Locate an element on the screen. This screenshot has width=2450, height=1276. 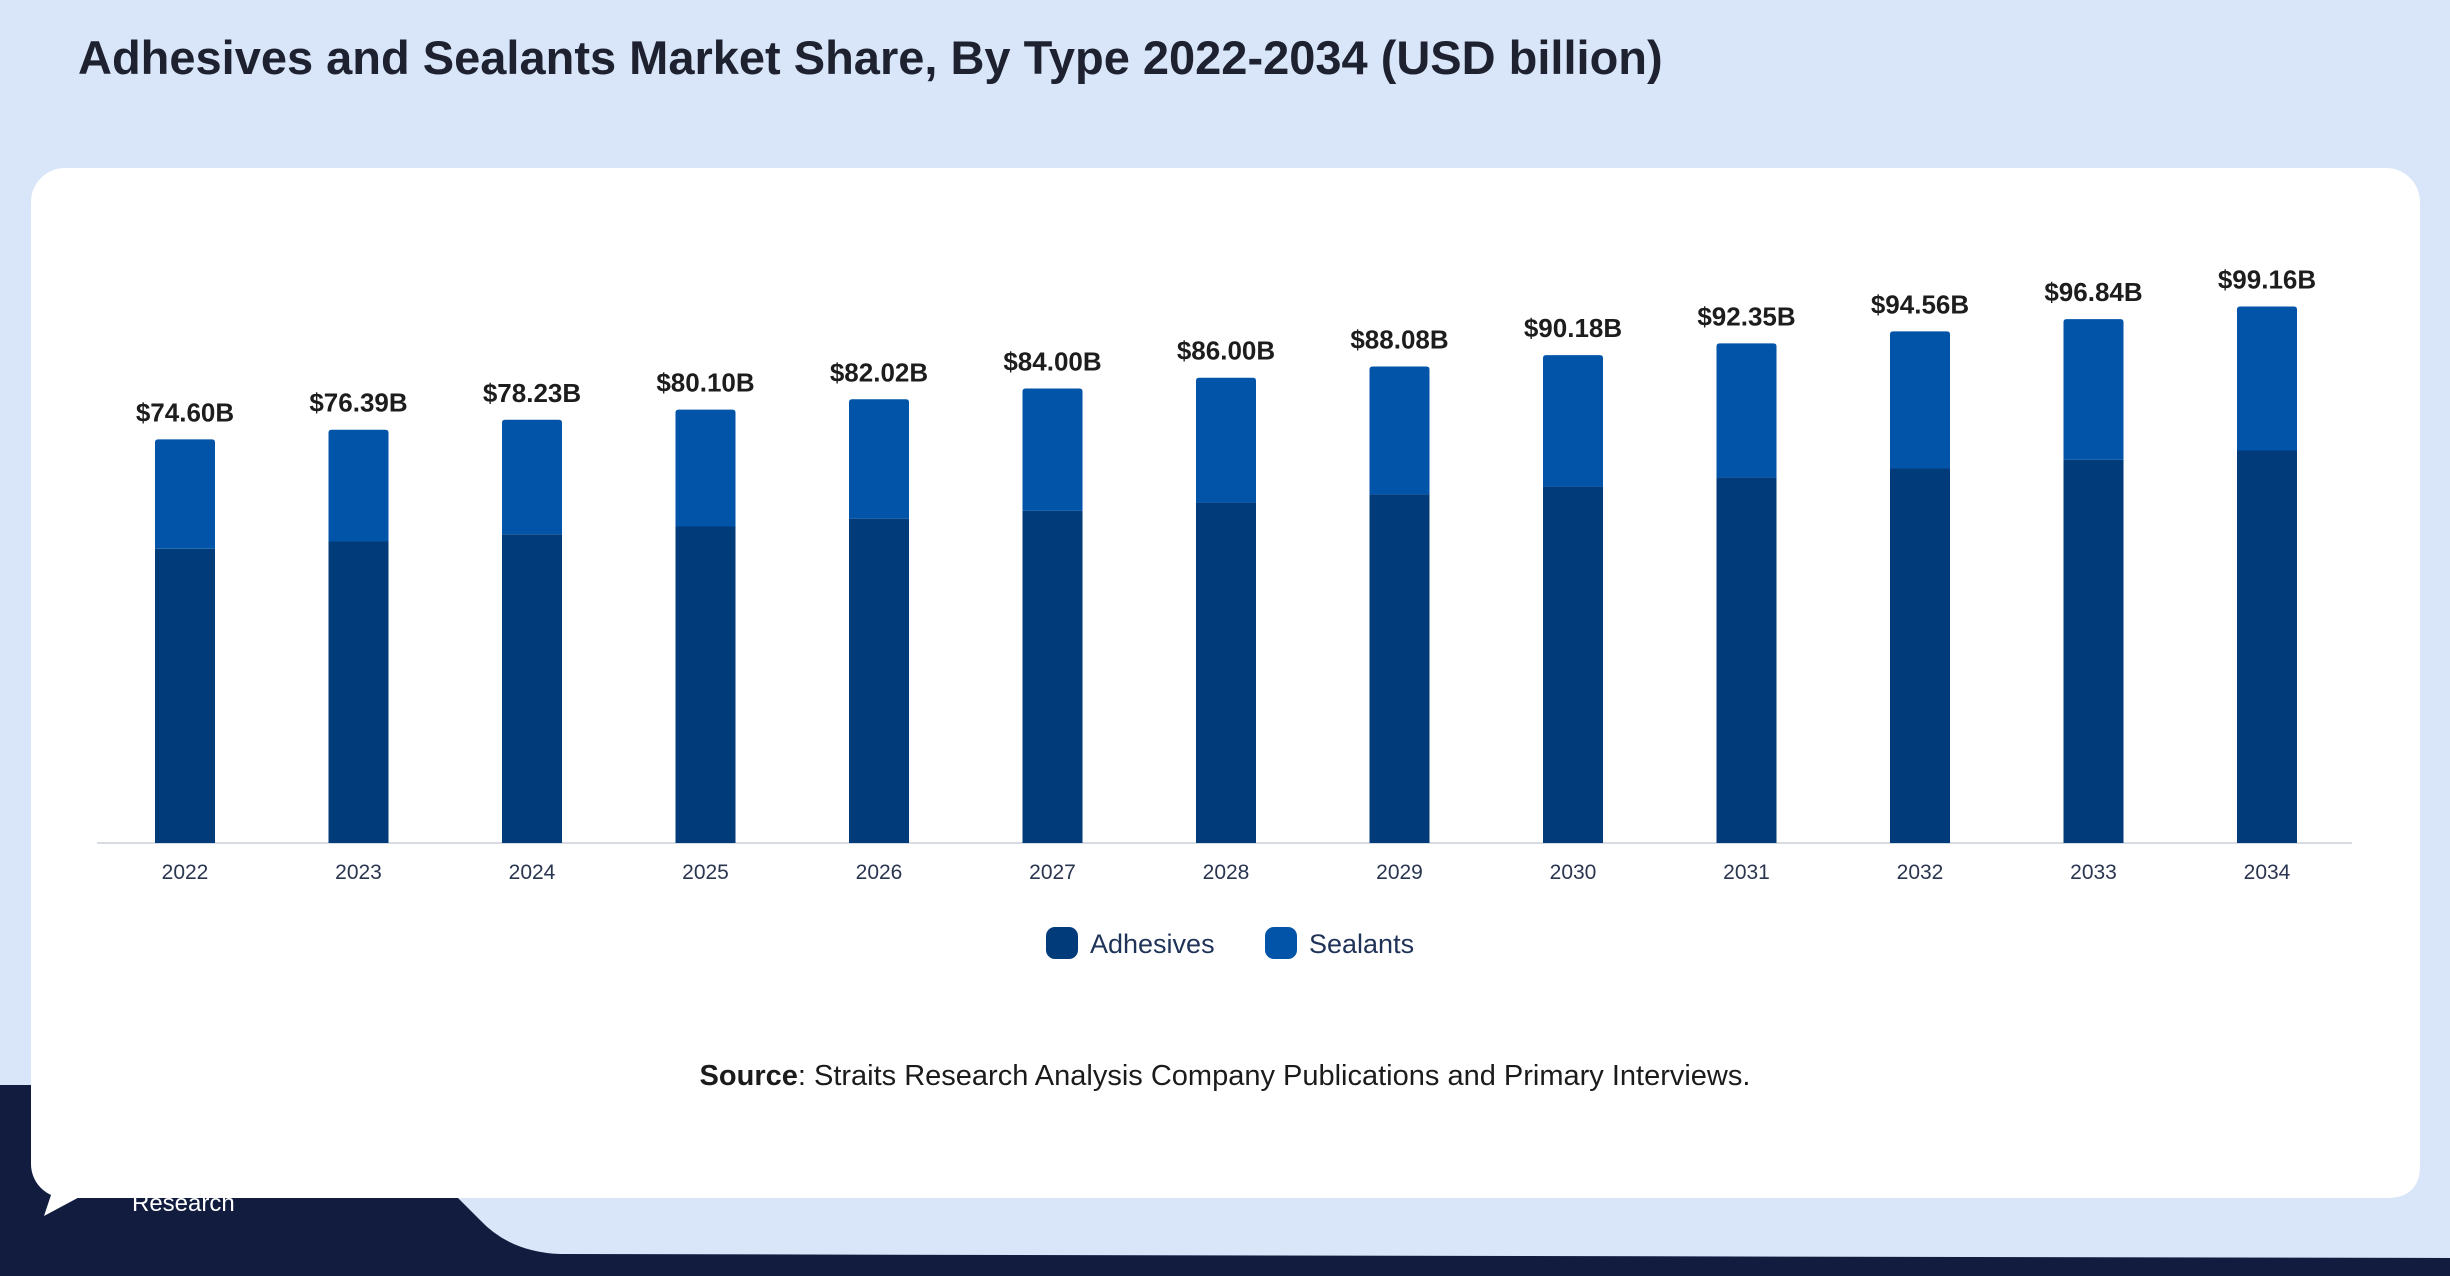
bar-adhesives-2033 is located at coordinates (2093, 651).